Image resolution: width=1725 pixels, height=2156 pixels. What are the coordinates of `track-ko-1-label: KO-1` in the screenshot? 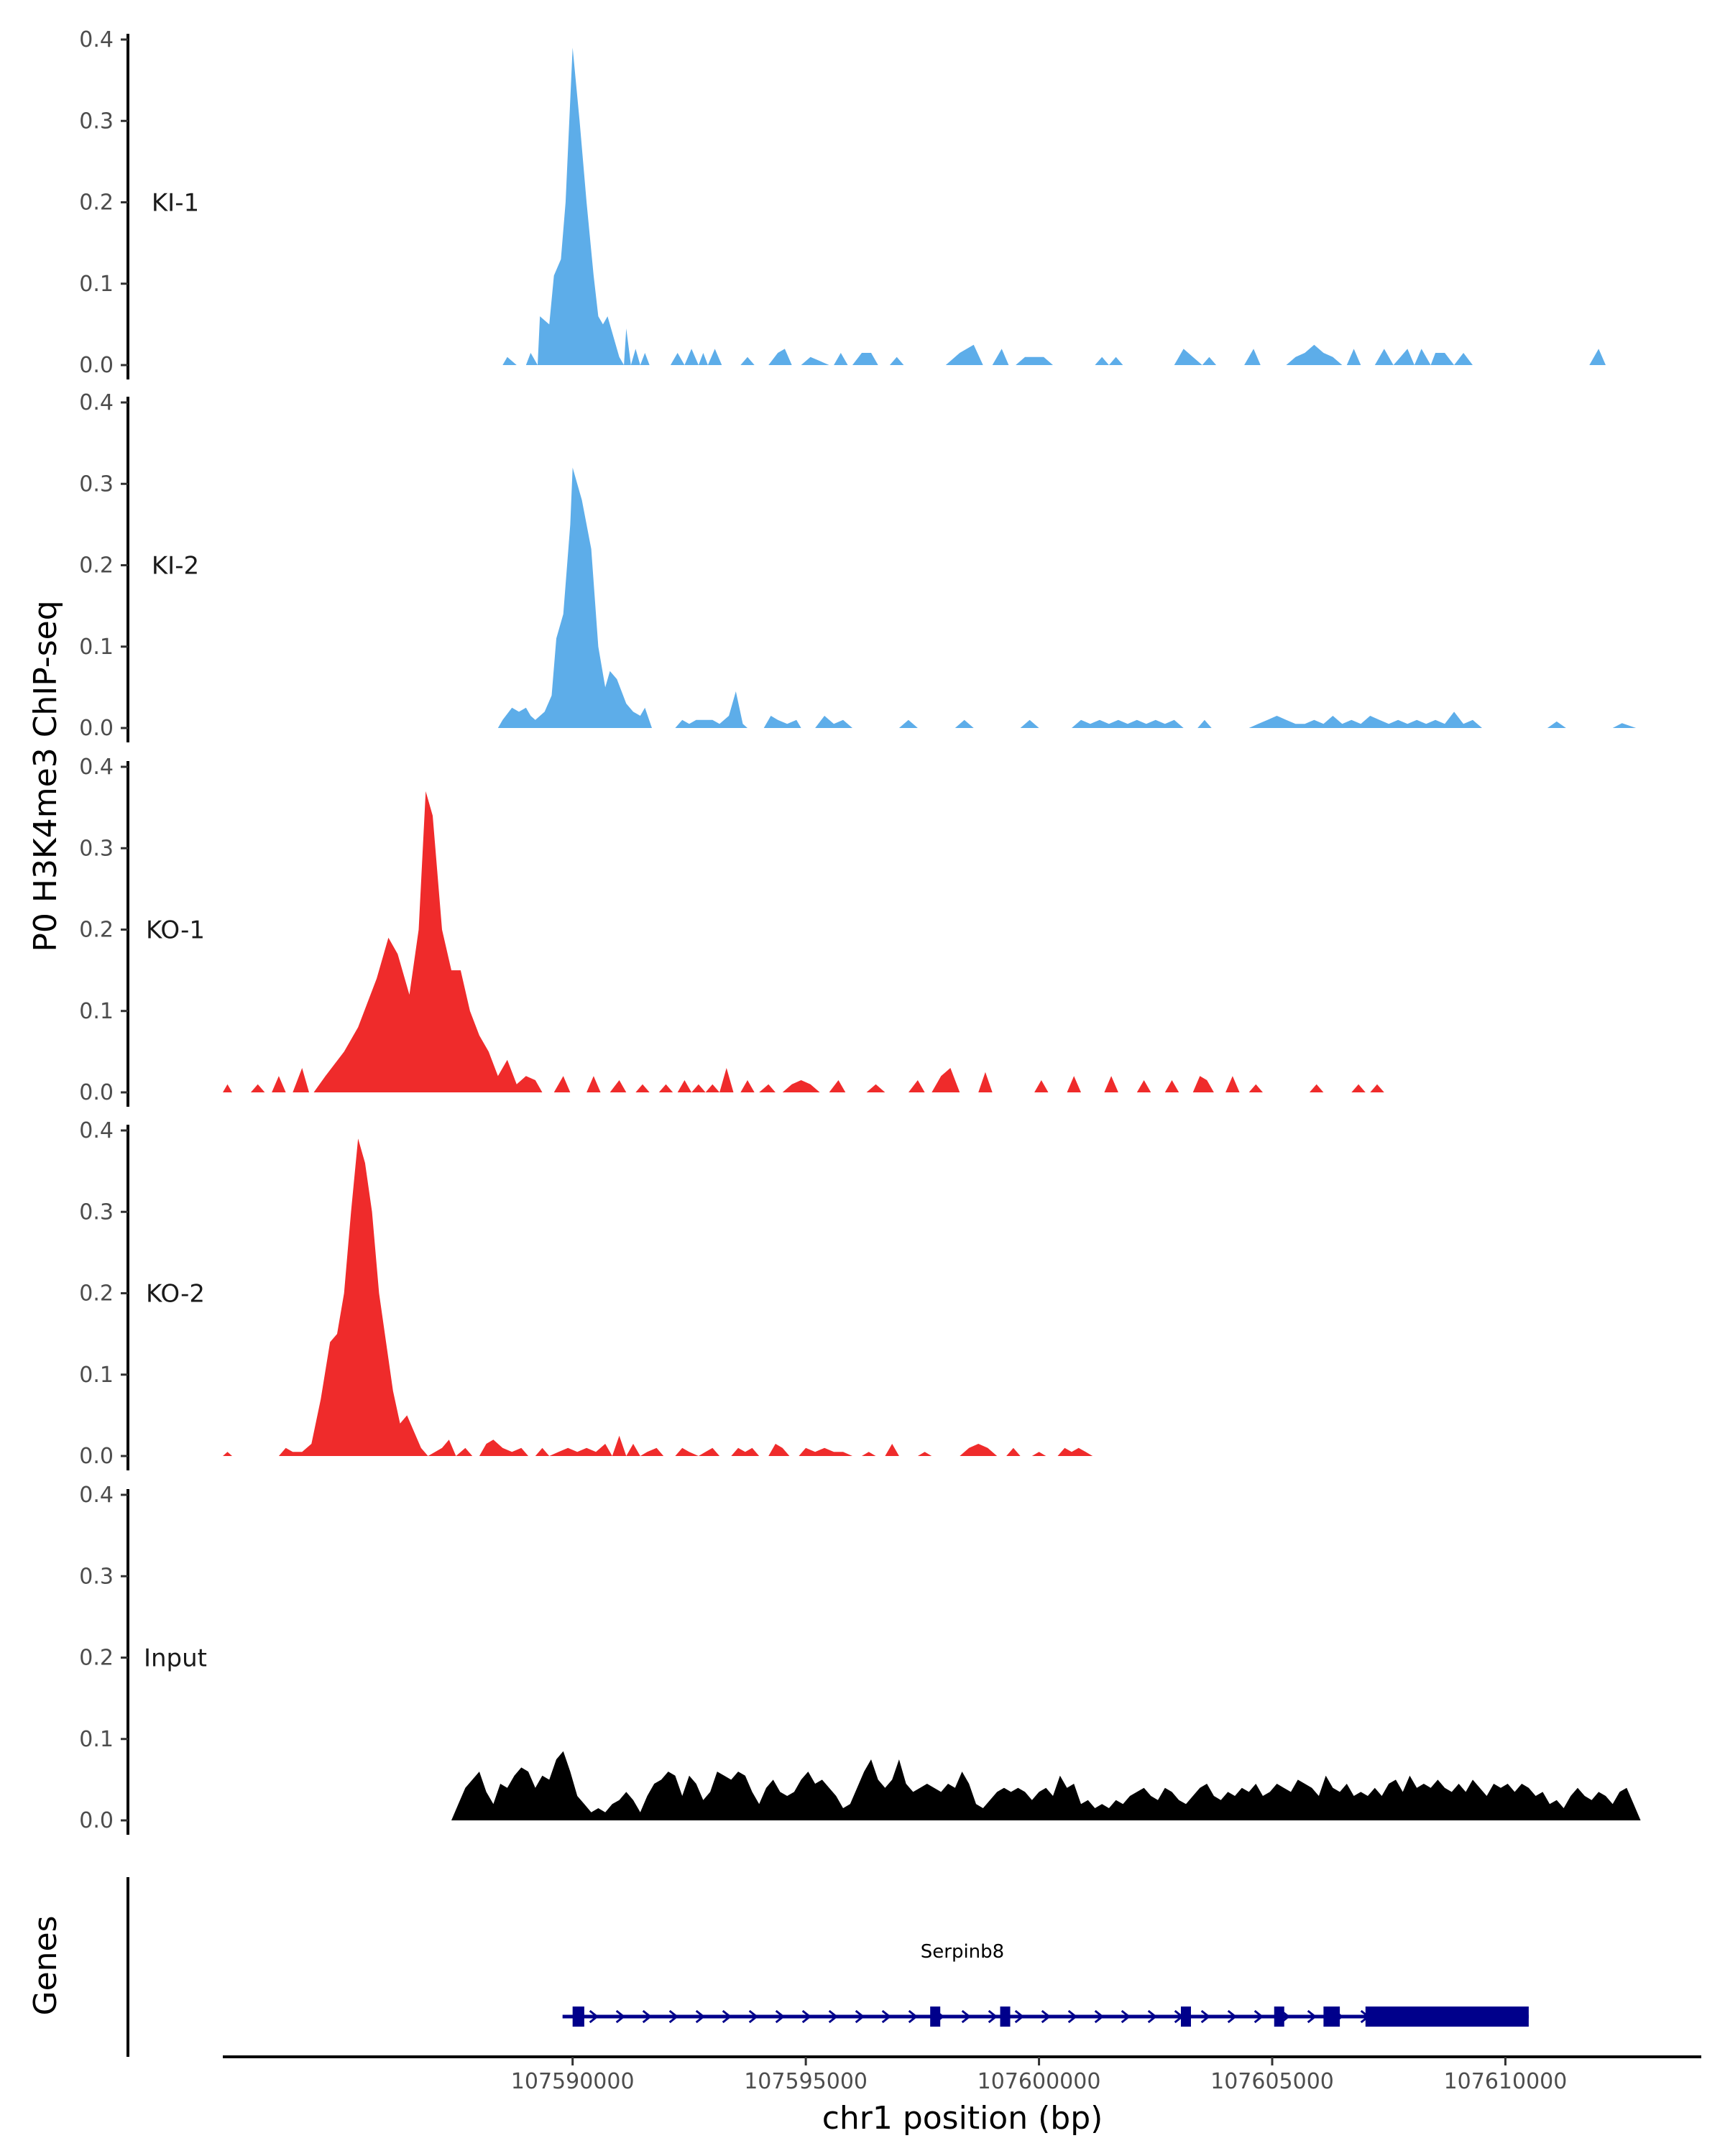 It's located at (175, 931).